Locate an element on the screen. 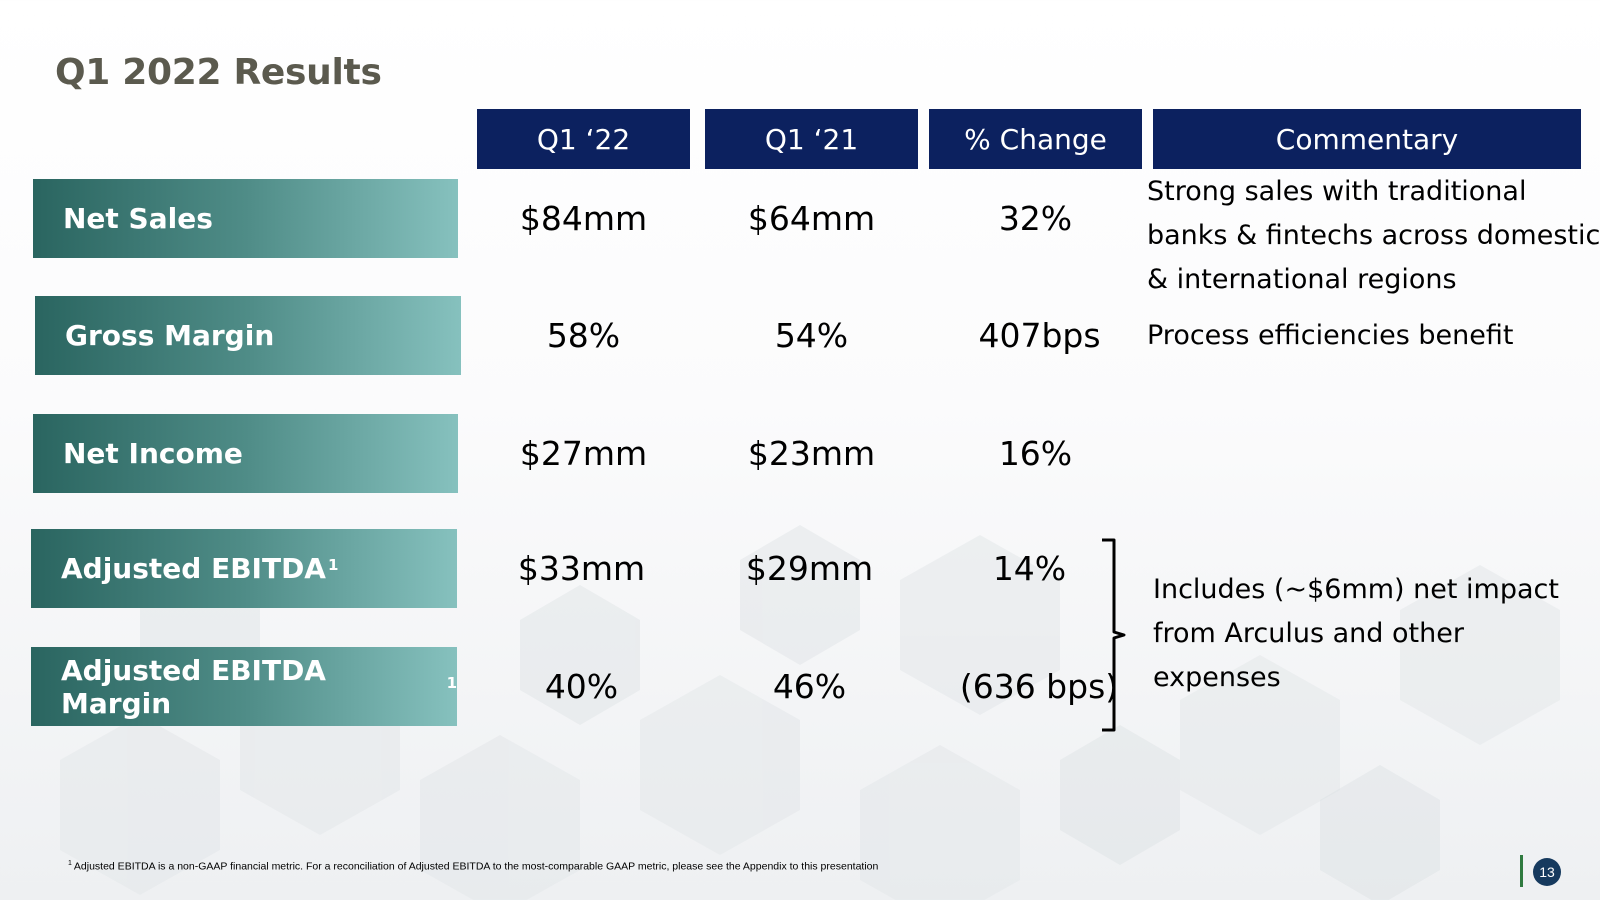  page-number-divider is located at coordinates (1521, 871).